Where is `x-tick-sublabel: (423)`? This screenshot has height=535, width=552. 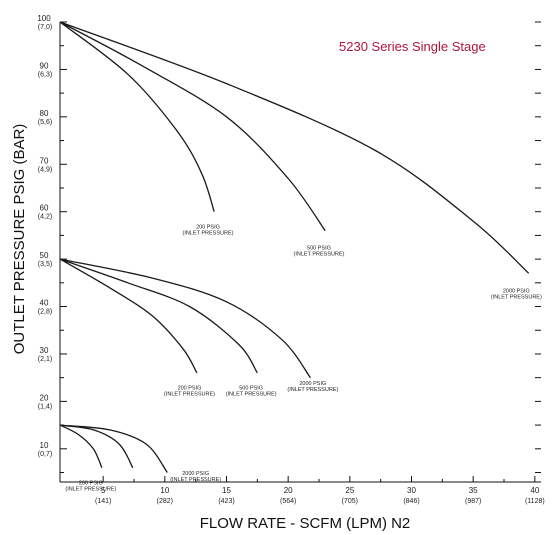
x-tick-sublabel: (423) is located at coordinates (226, 501).